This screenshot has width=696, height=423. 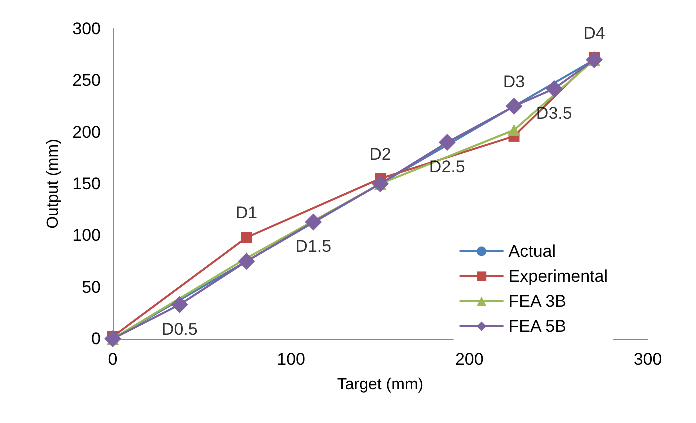 What do you see at coordinates (96, 339) in the screenshot?
I see `y-tick-label: 0` at bounding box center [96, 339].